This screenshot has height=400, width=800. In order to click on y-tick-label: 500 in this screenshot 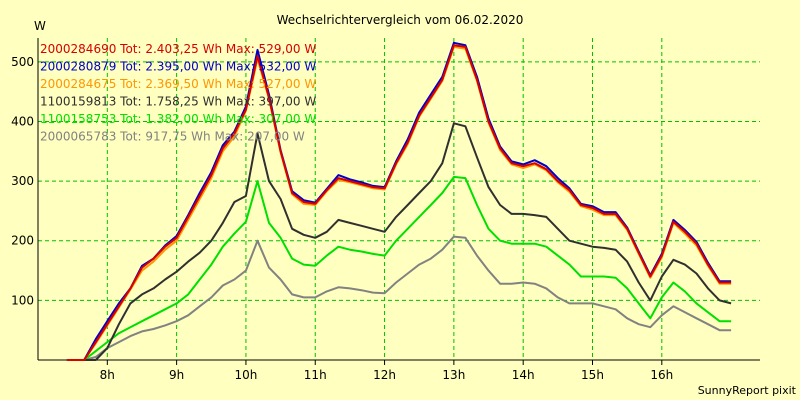, I will do `click(22, 62)`.